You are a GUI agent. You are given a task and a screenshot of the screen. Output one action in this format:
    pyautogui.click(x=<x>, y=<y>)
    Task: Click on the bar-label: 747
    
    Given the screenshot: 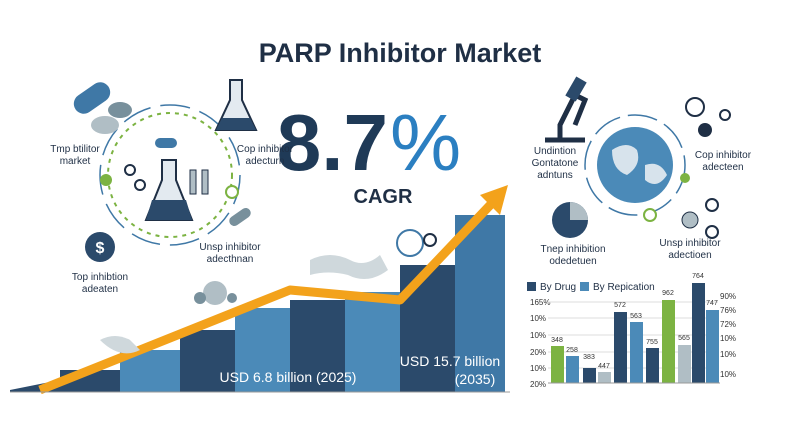 What is the action you would take?
    pyautogui.click(x=712, y=303)
    